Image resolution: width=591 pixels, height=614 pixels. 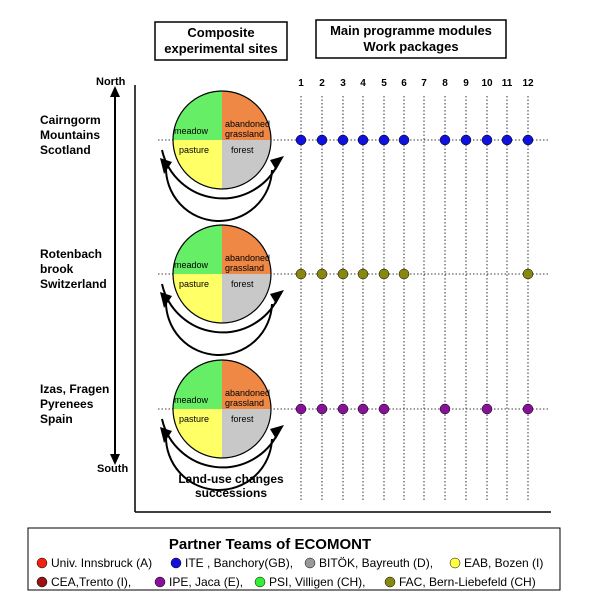 What do you see at coordinates (74, 389) in the screenshot?
I see `site-label-line: Izas, Fragen` at bounding box center [74, 389].